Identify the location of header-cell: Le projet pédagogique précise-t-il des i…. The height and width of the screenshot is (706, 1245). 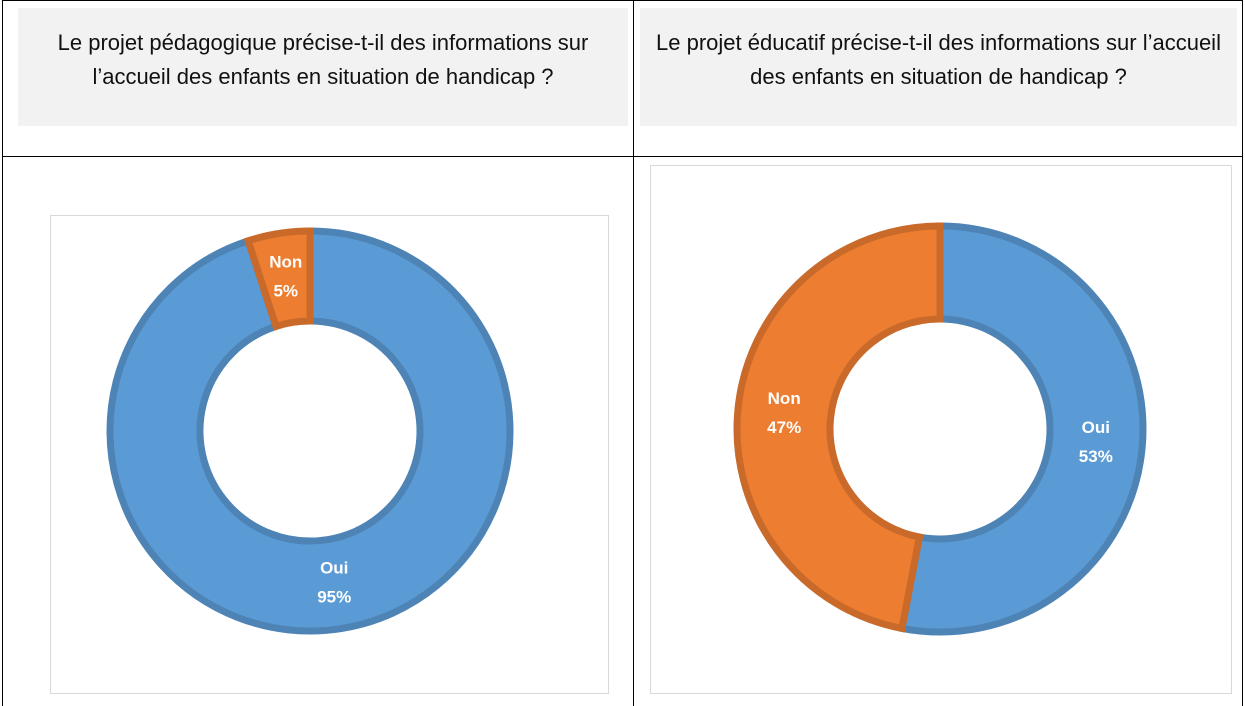
(323, 67).